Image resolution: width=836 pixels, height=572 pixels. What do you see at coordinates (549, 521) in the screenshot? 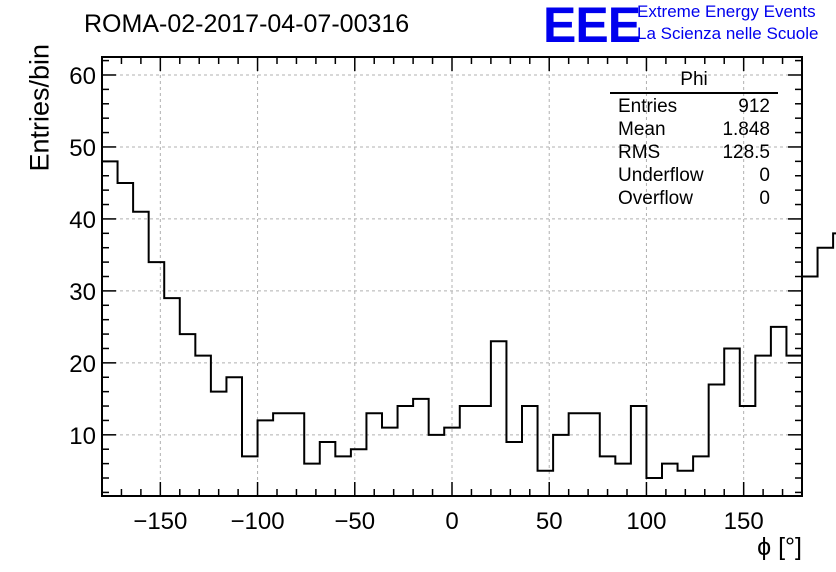
I see `x-tick-label: 50` at bounding box center [549, 521].